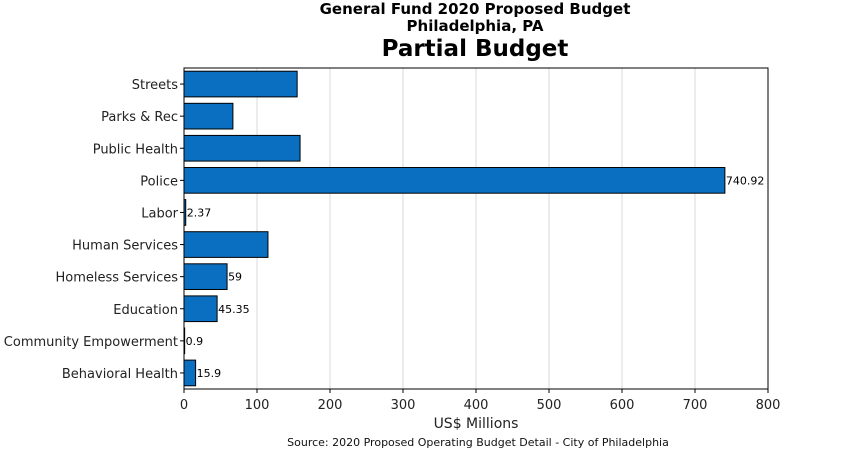 The image size is (850, 450). What do you see at coordinates (257, 405) in the screenshot?
I see `x-tick-label: 100` at bounding box center [257, 405].